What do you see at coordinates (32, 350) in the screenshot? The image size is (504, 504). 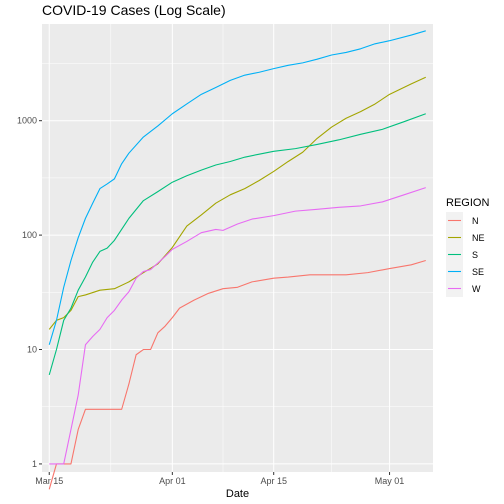 I see `y-tick-label: 10` at bounding box center [32, 350].